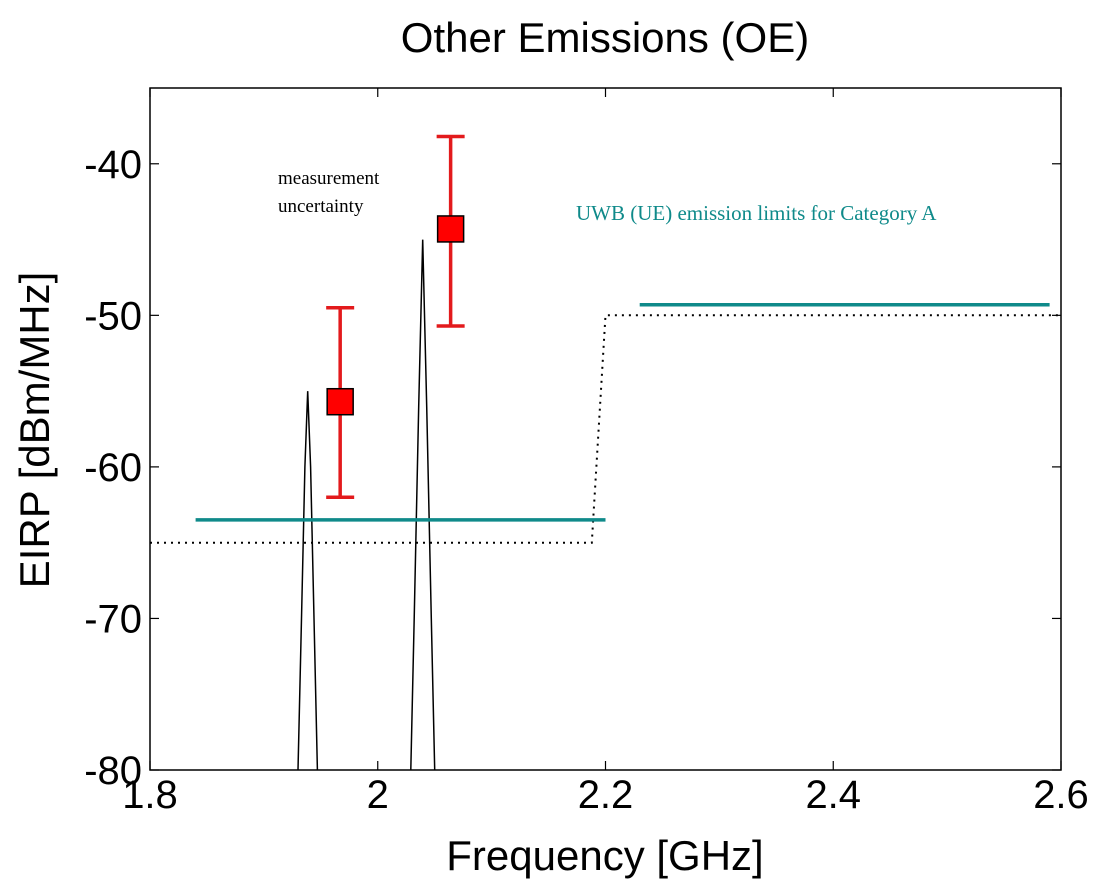 This screenshot has width=1101, height=881. Describe the element at coordinates (34, 430) in the screenshot. I see `y-axis-label: EIRP [dBm/MHz]` at that location.